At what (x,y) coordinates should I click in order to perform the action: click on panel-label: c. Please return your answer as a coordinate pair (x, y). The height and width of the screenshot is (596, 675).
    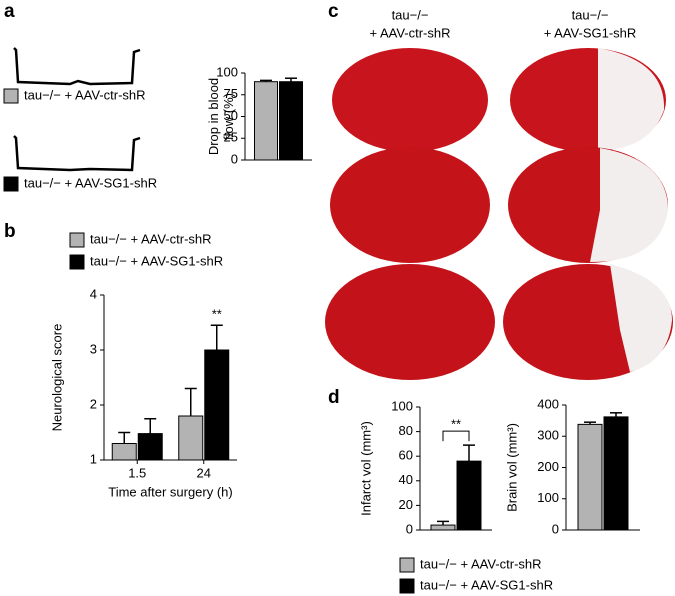
    Looking at the image, I should click on (333, 11).